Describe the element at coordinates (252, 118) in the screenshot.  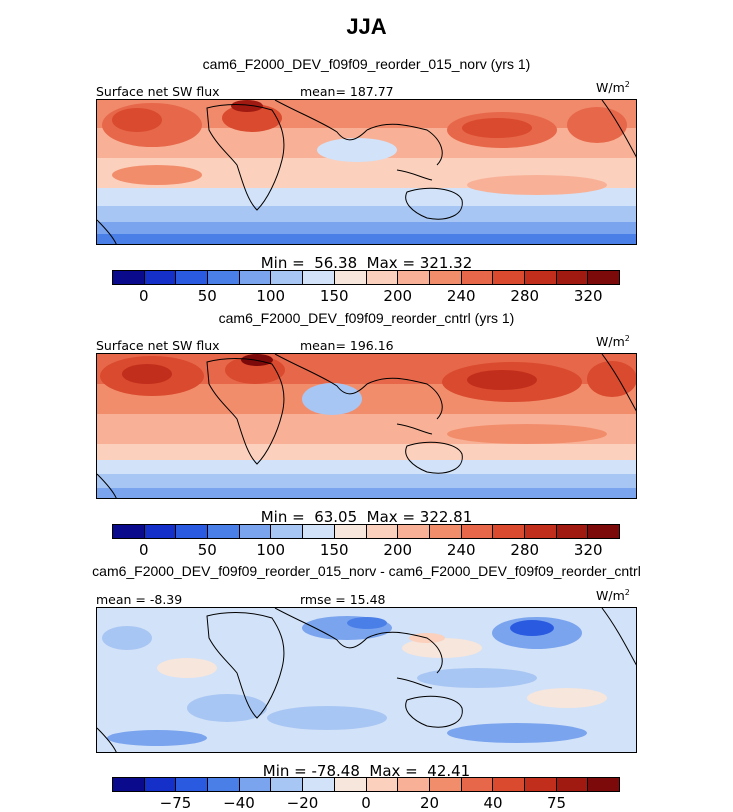
I see `map-highflux-sahara` at that location.